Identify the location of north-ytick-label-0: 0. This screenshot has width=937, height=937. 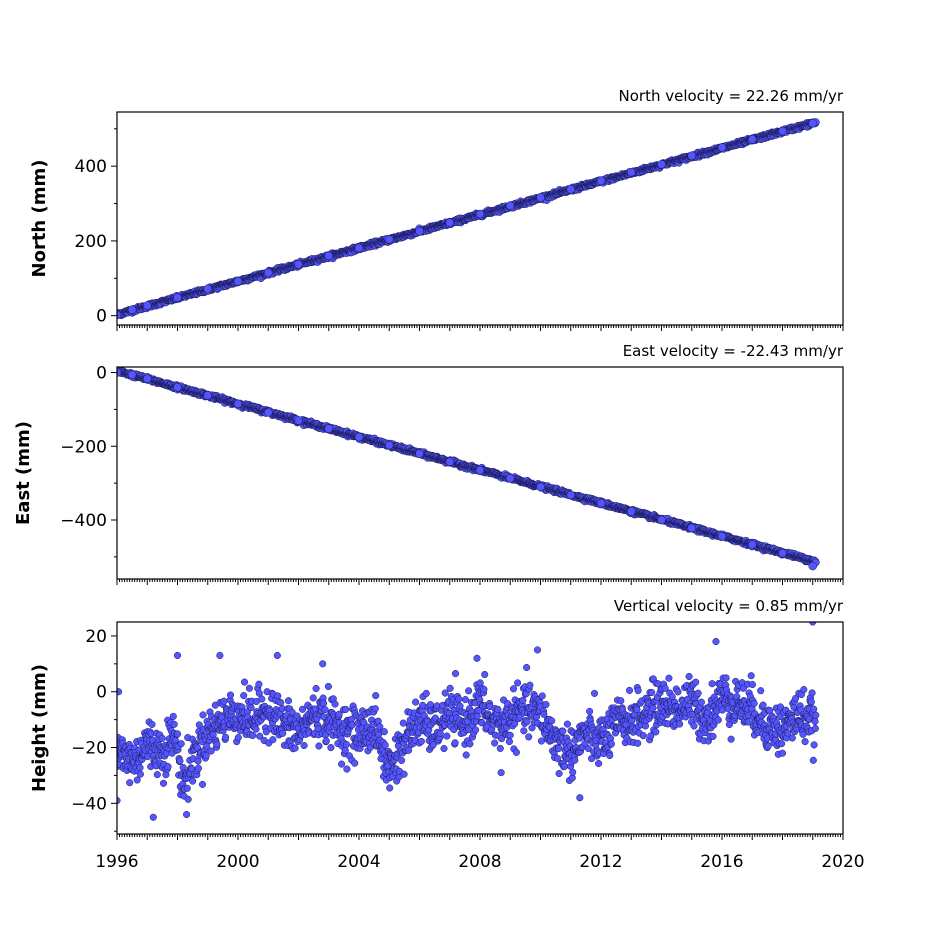
(101, 317).